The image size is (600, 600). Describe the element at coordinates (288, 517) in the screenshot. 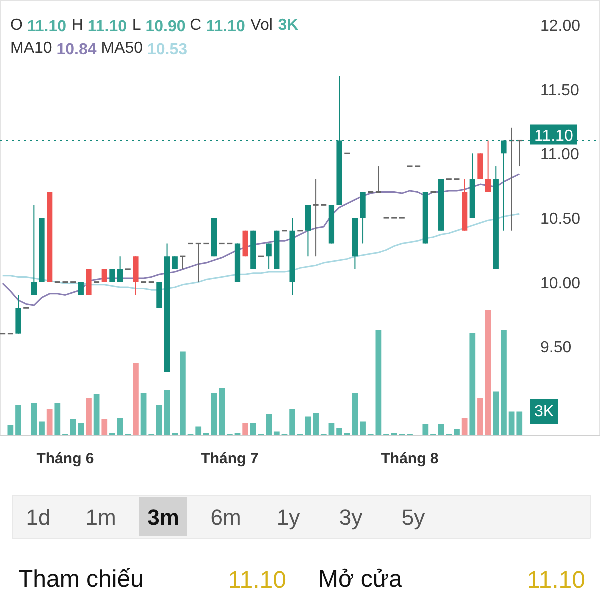

I see `category-label: 1y` at that location.